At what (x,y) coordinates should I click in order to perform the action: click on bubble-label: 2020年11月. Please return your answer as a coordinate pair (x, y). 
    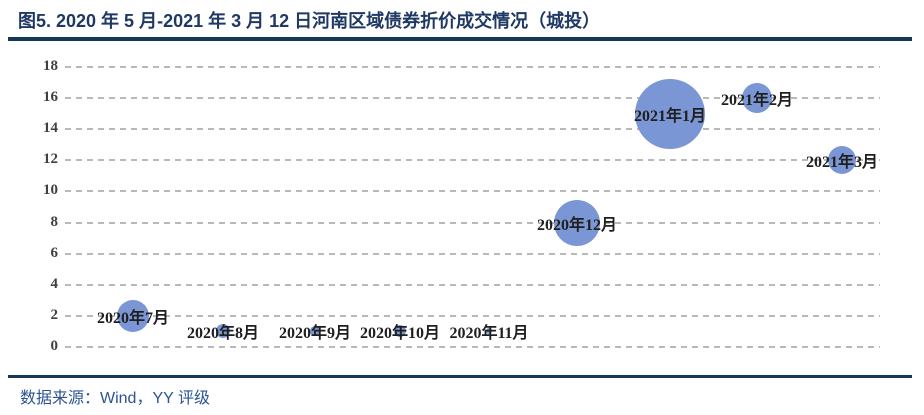
    Looking at the image, I should click on (489, 334).